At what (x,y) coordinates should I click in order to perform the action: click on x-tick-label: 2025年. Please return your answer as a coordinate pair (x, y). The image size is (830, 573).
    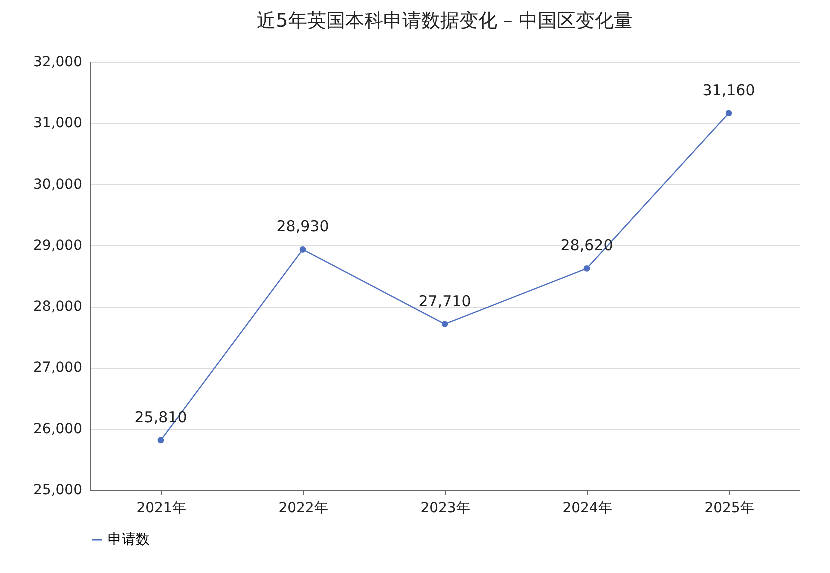
    Looking at the image, I should click on (729, 508).